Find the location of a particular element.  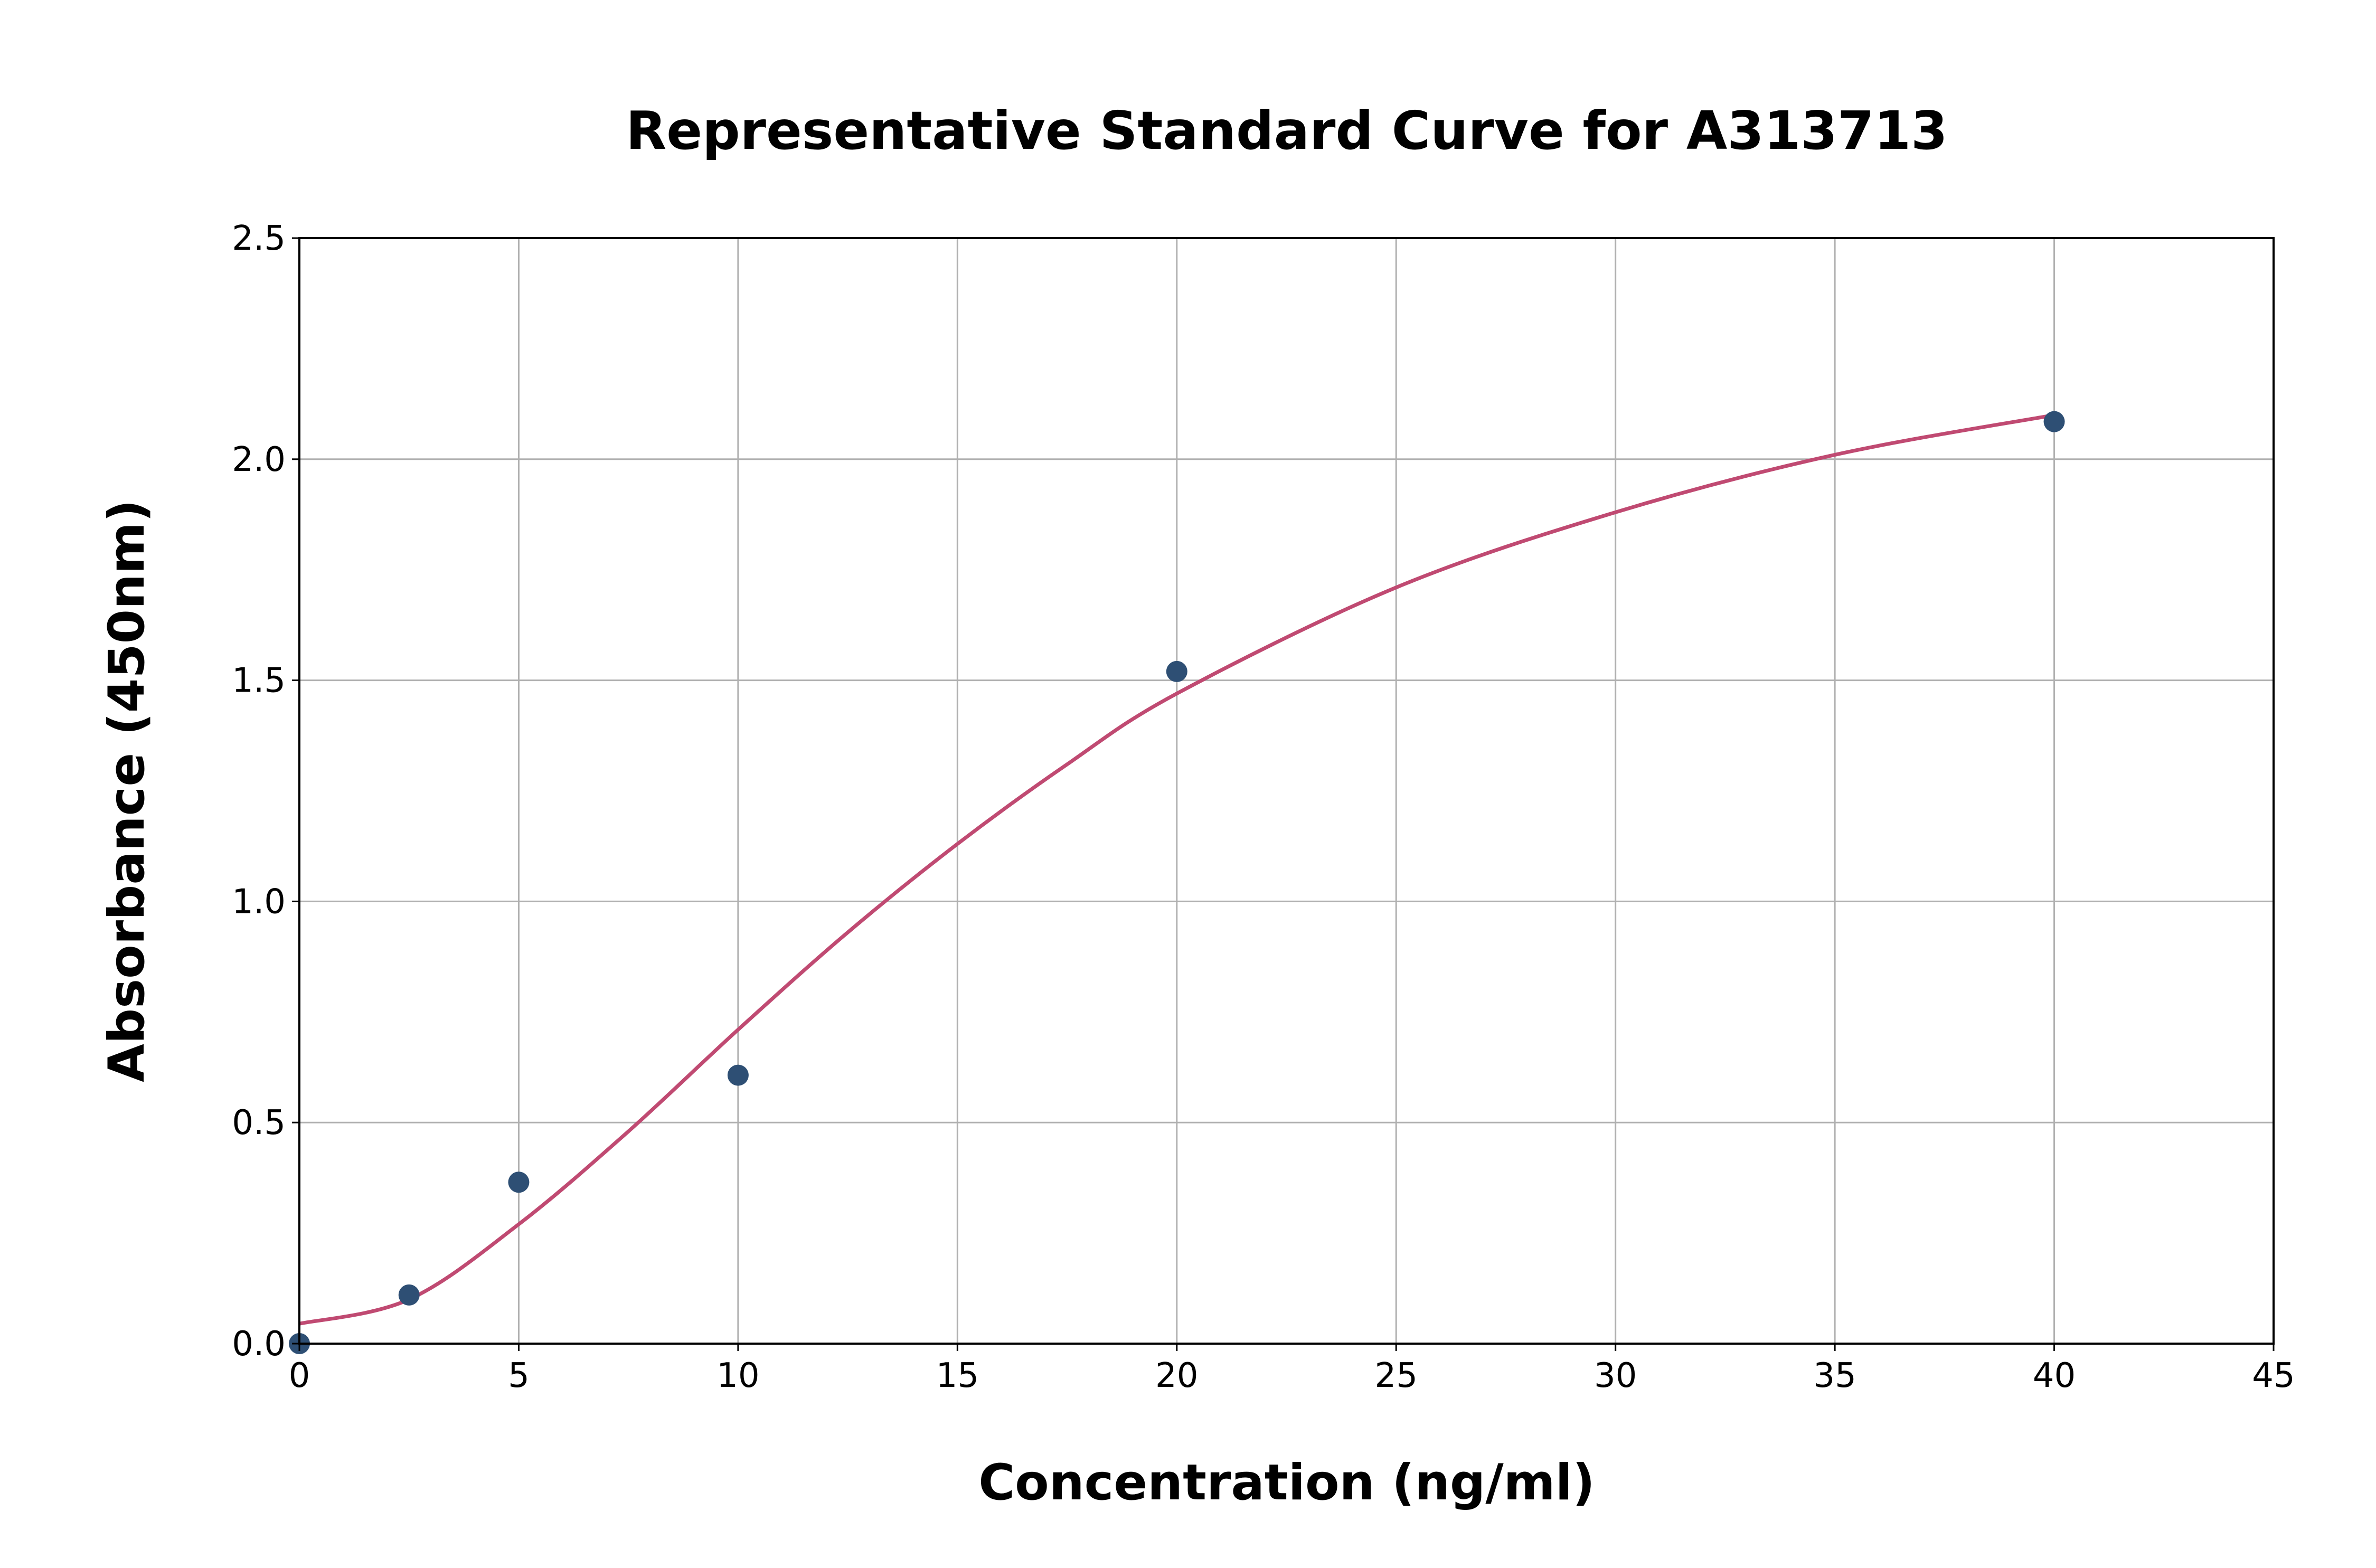

y-tick-label: 1.0 is located at coordinates (259, 901).